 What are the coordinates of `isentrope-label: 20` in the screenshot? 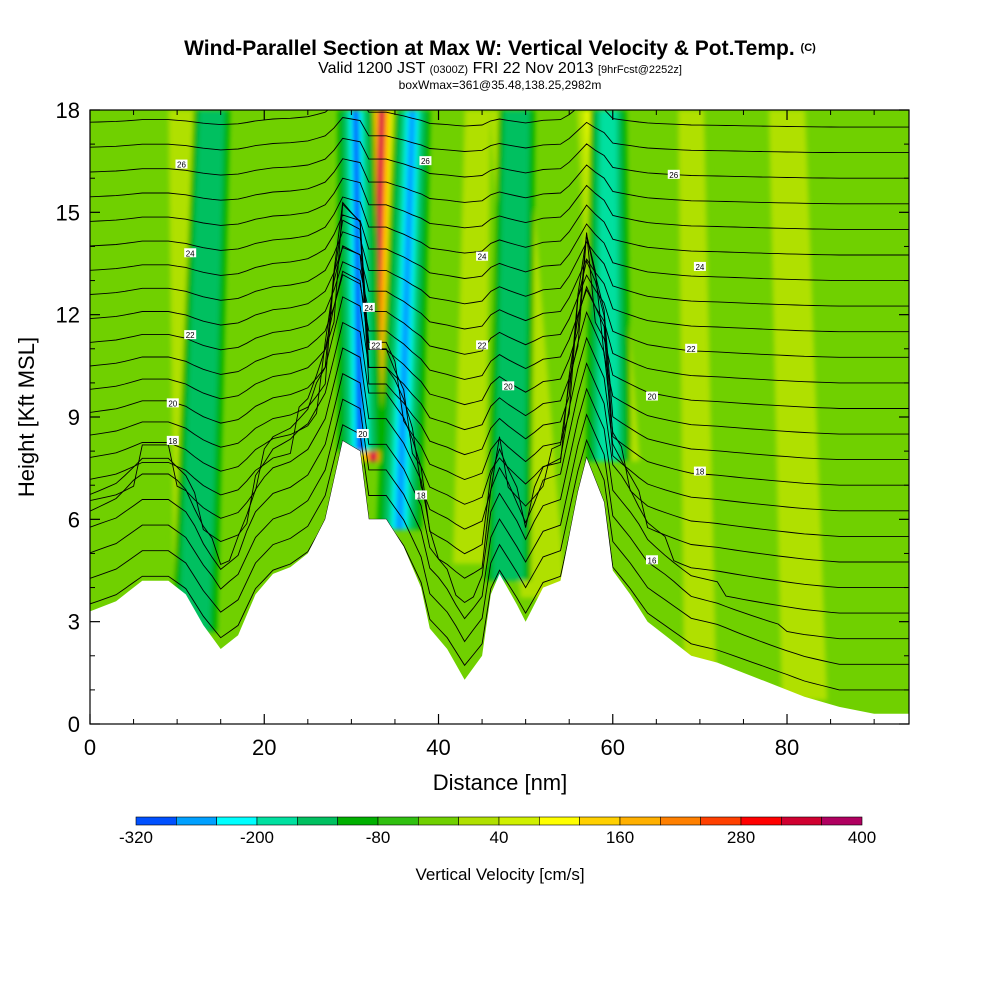 It's located at (651, 396).